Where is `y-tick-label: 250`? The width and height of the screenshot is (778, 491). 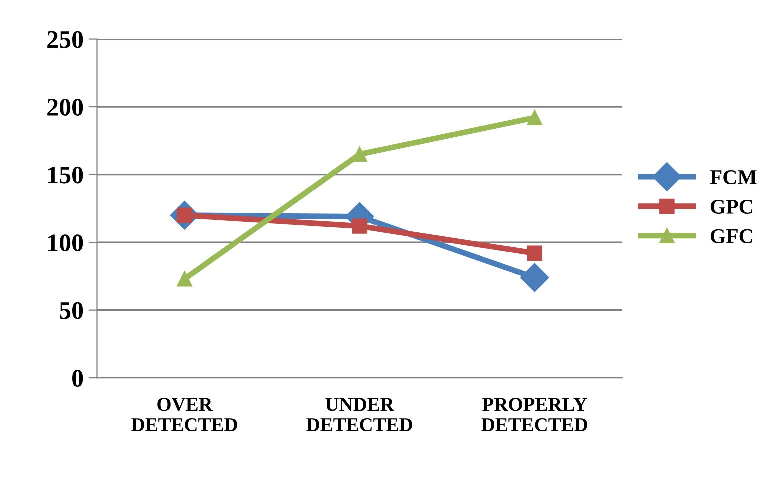 y-tick-label: 250 is located at coordinates (66, 39).